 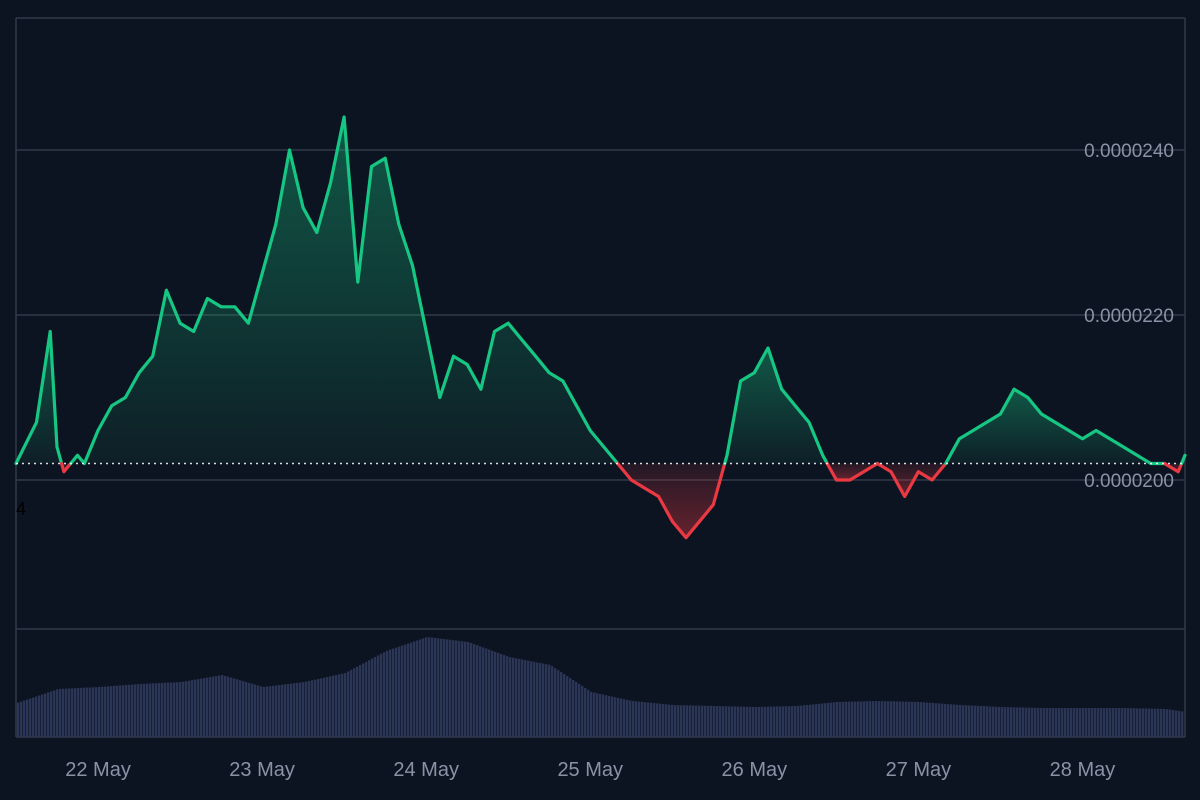 I want to click on price-line-below, so click(x=852, y=471).